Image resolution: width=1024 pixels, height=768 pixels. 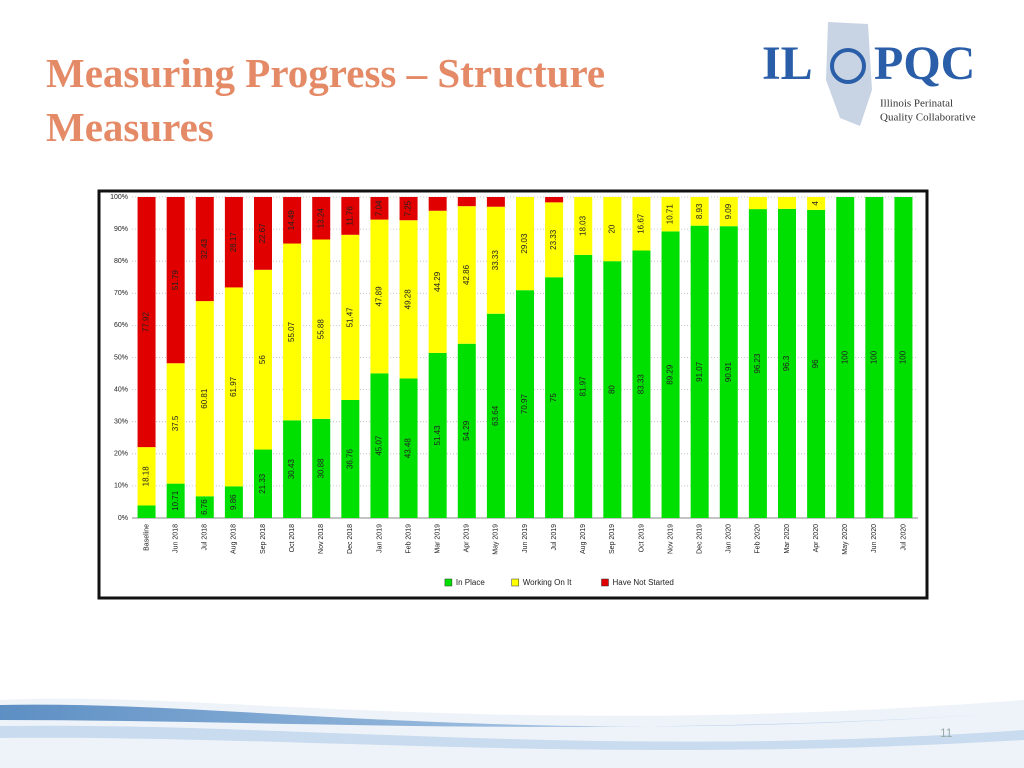 I want to click on data-label: 22.67, so click(x=262, y=233).